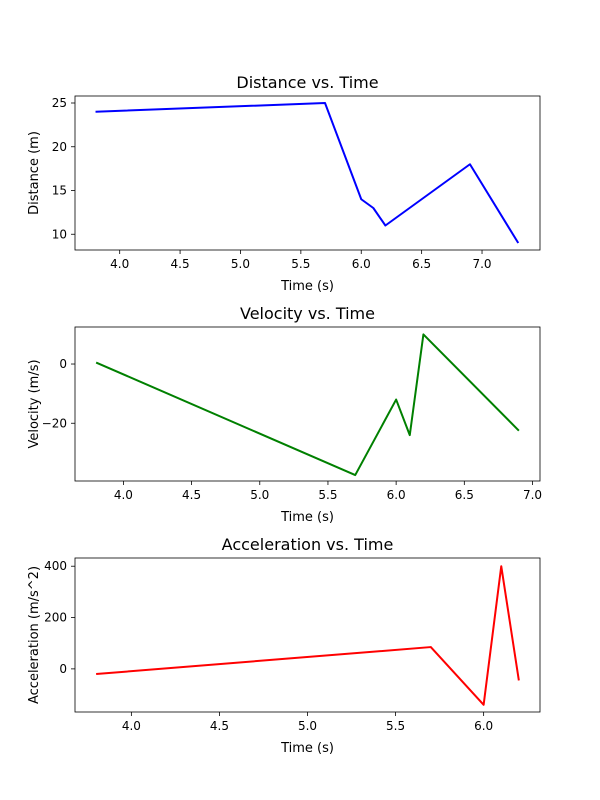 Image resolution: width=600 pixels, height=800 pixels. What do you see at coordinates (55, 618) in the screenshot?
I see `y-tick-label: 200` at bounding box center [55, 618].